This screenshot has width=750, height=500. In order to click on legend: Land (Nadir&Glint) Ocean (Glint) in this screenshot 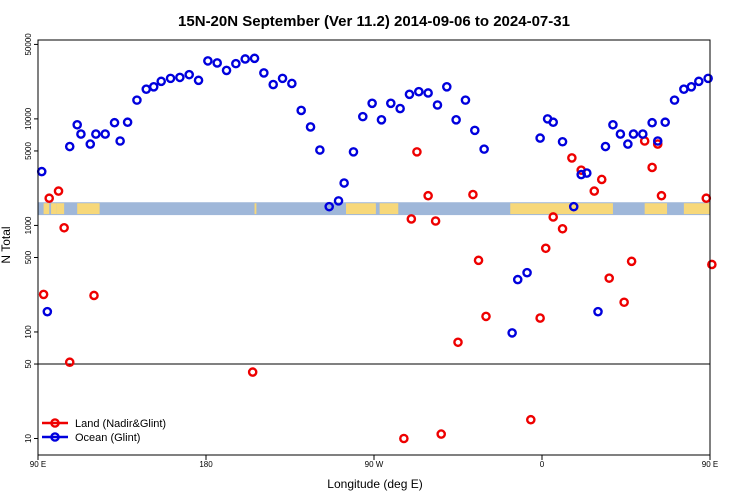, I will do `click(104, 431)`.